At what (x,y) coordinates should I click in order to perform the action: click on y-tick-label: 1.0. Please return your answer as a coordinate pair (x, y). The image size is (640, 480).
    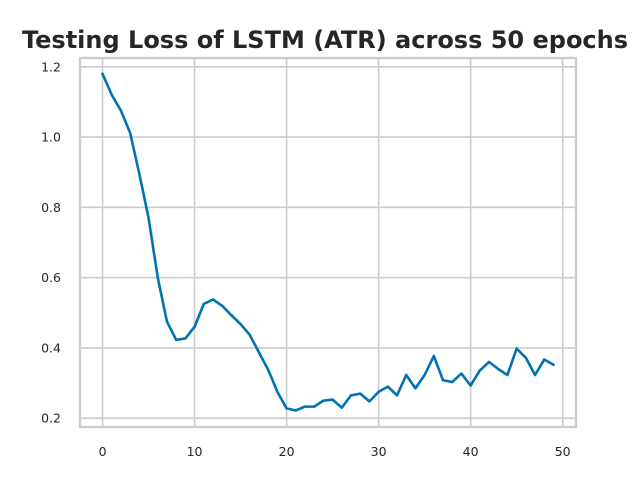
    Looking at the image, I should click on (51, 137).